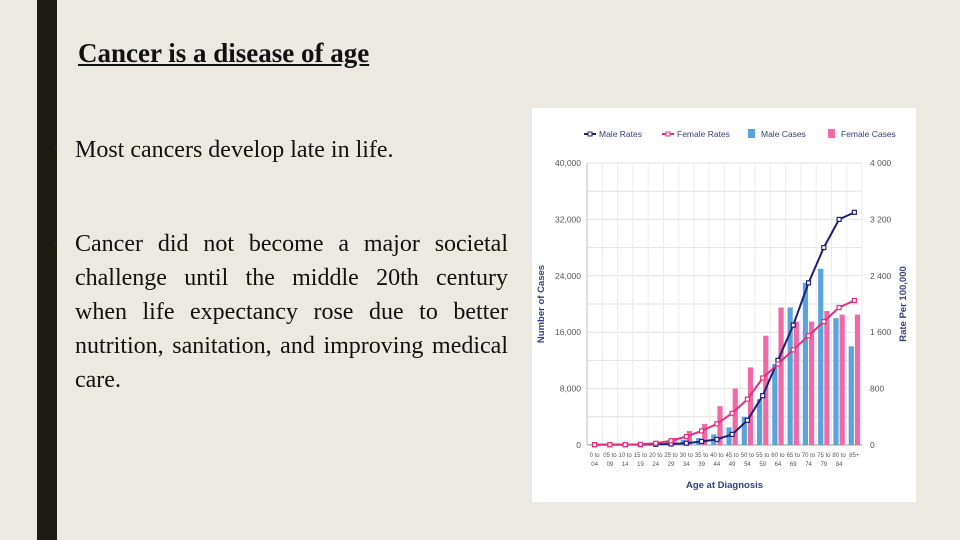 This screenshot has height=540, width=960. I want to click on x-tick-label: 85+, so click(854, 456).